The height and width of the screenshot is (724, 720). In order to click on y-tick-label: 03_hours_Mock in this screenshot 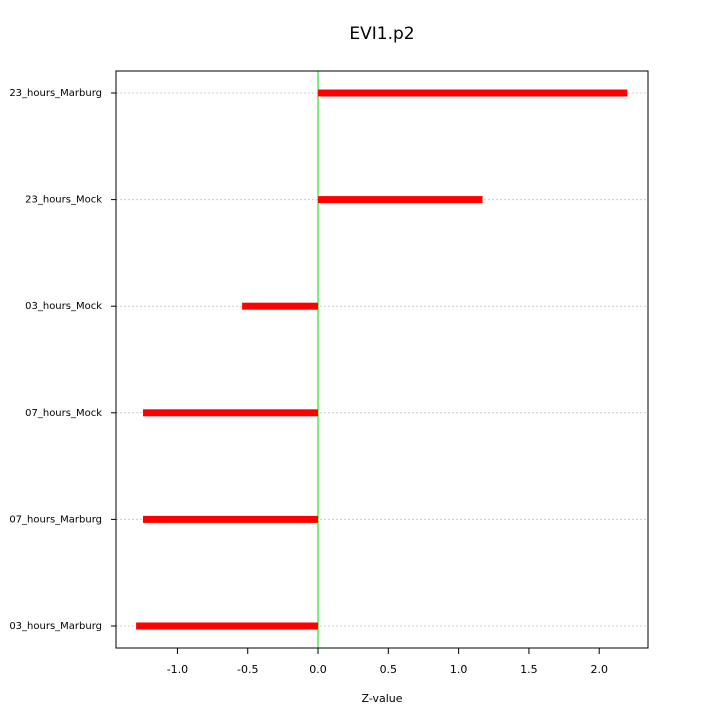, I will do `click(63, 306)`.